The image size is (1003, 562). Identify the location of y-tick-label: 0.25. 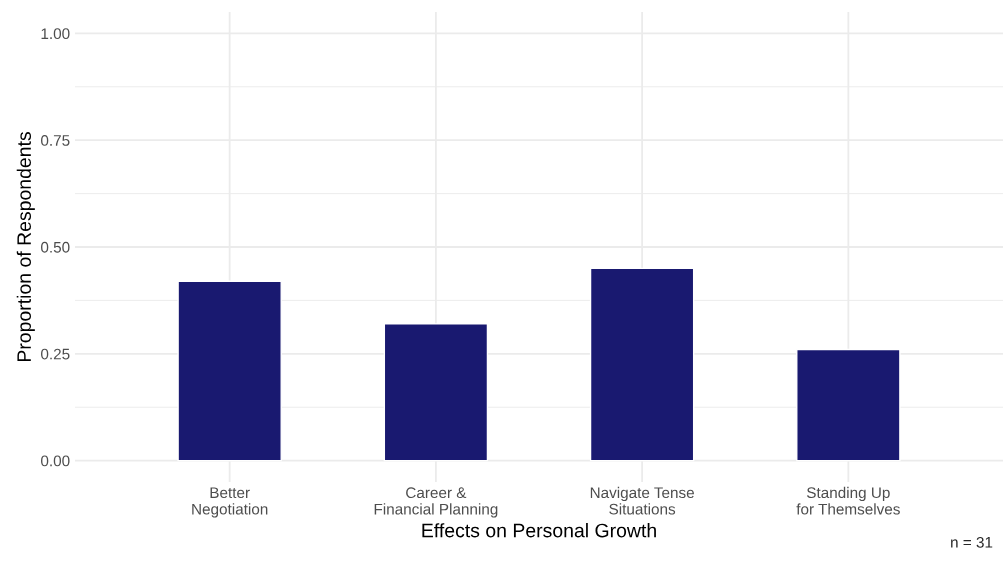
(55, 354).